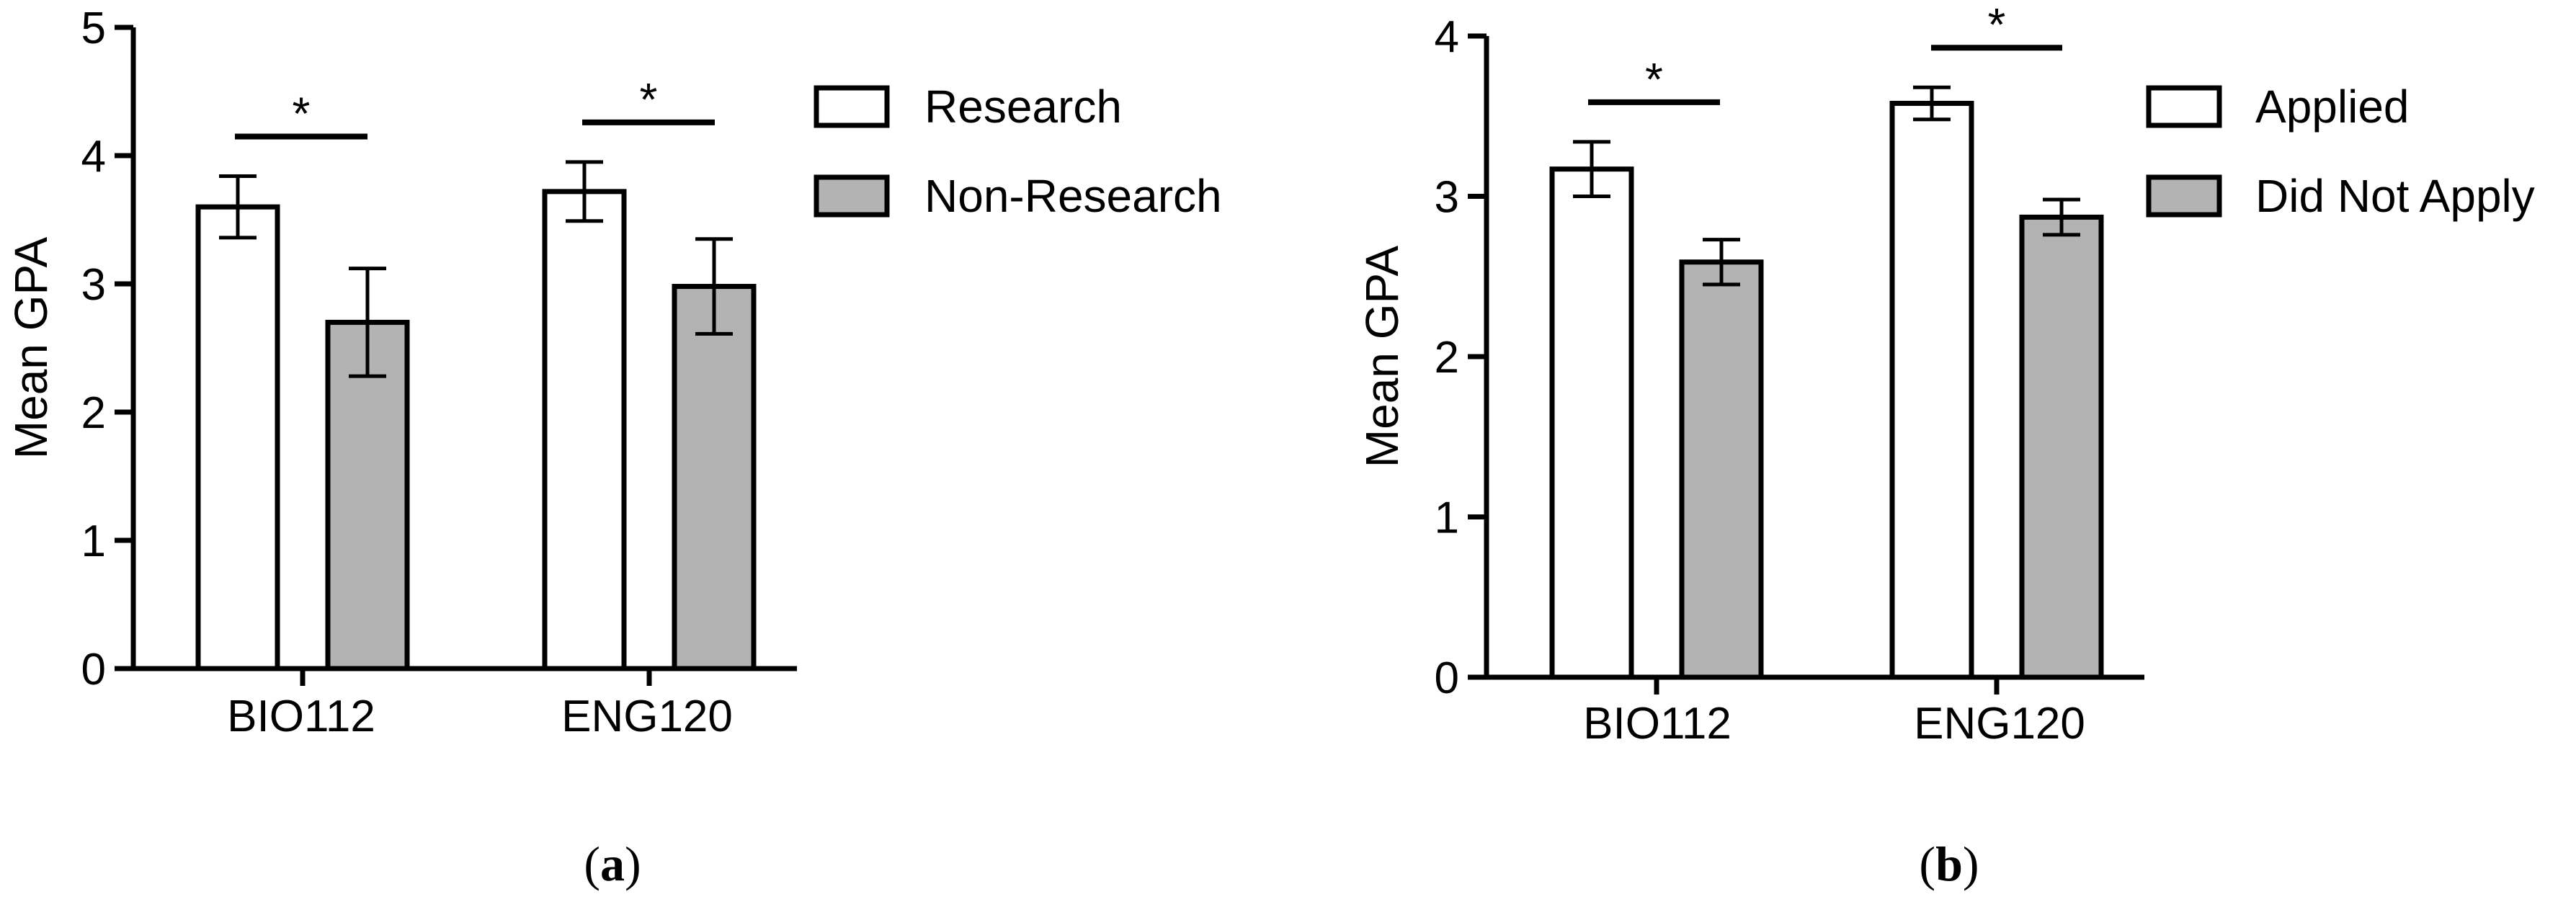 The height and width of the screenshot is (902, 2576). Describe the element at coordinates (612, 863) in the screenshot. I see `panel-label: (a)` at that location.